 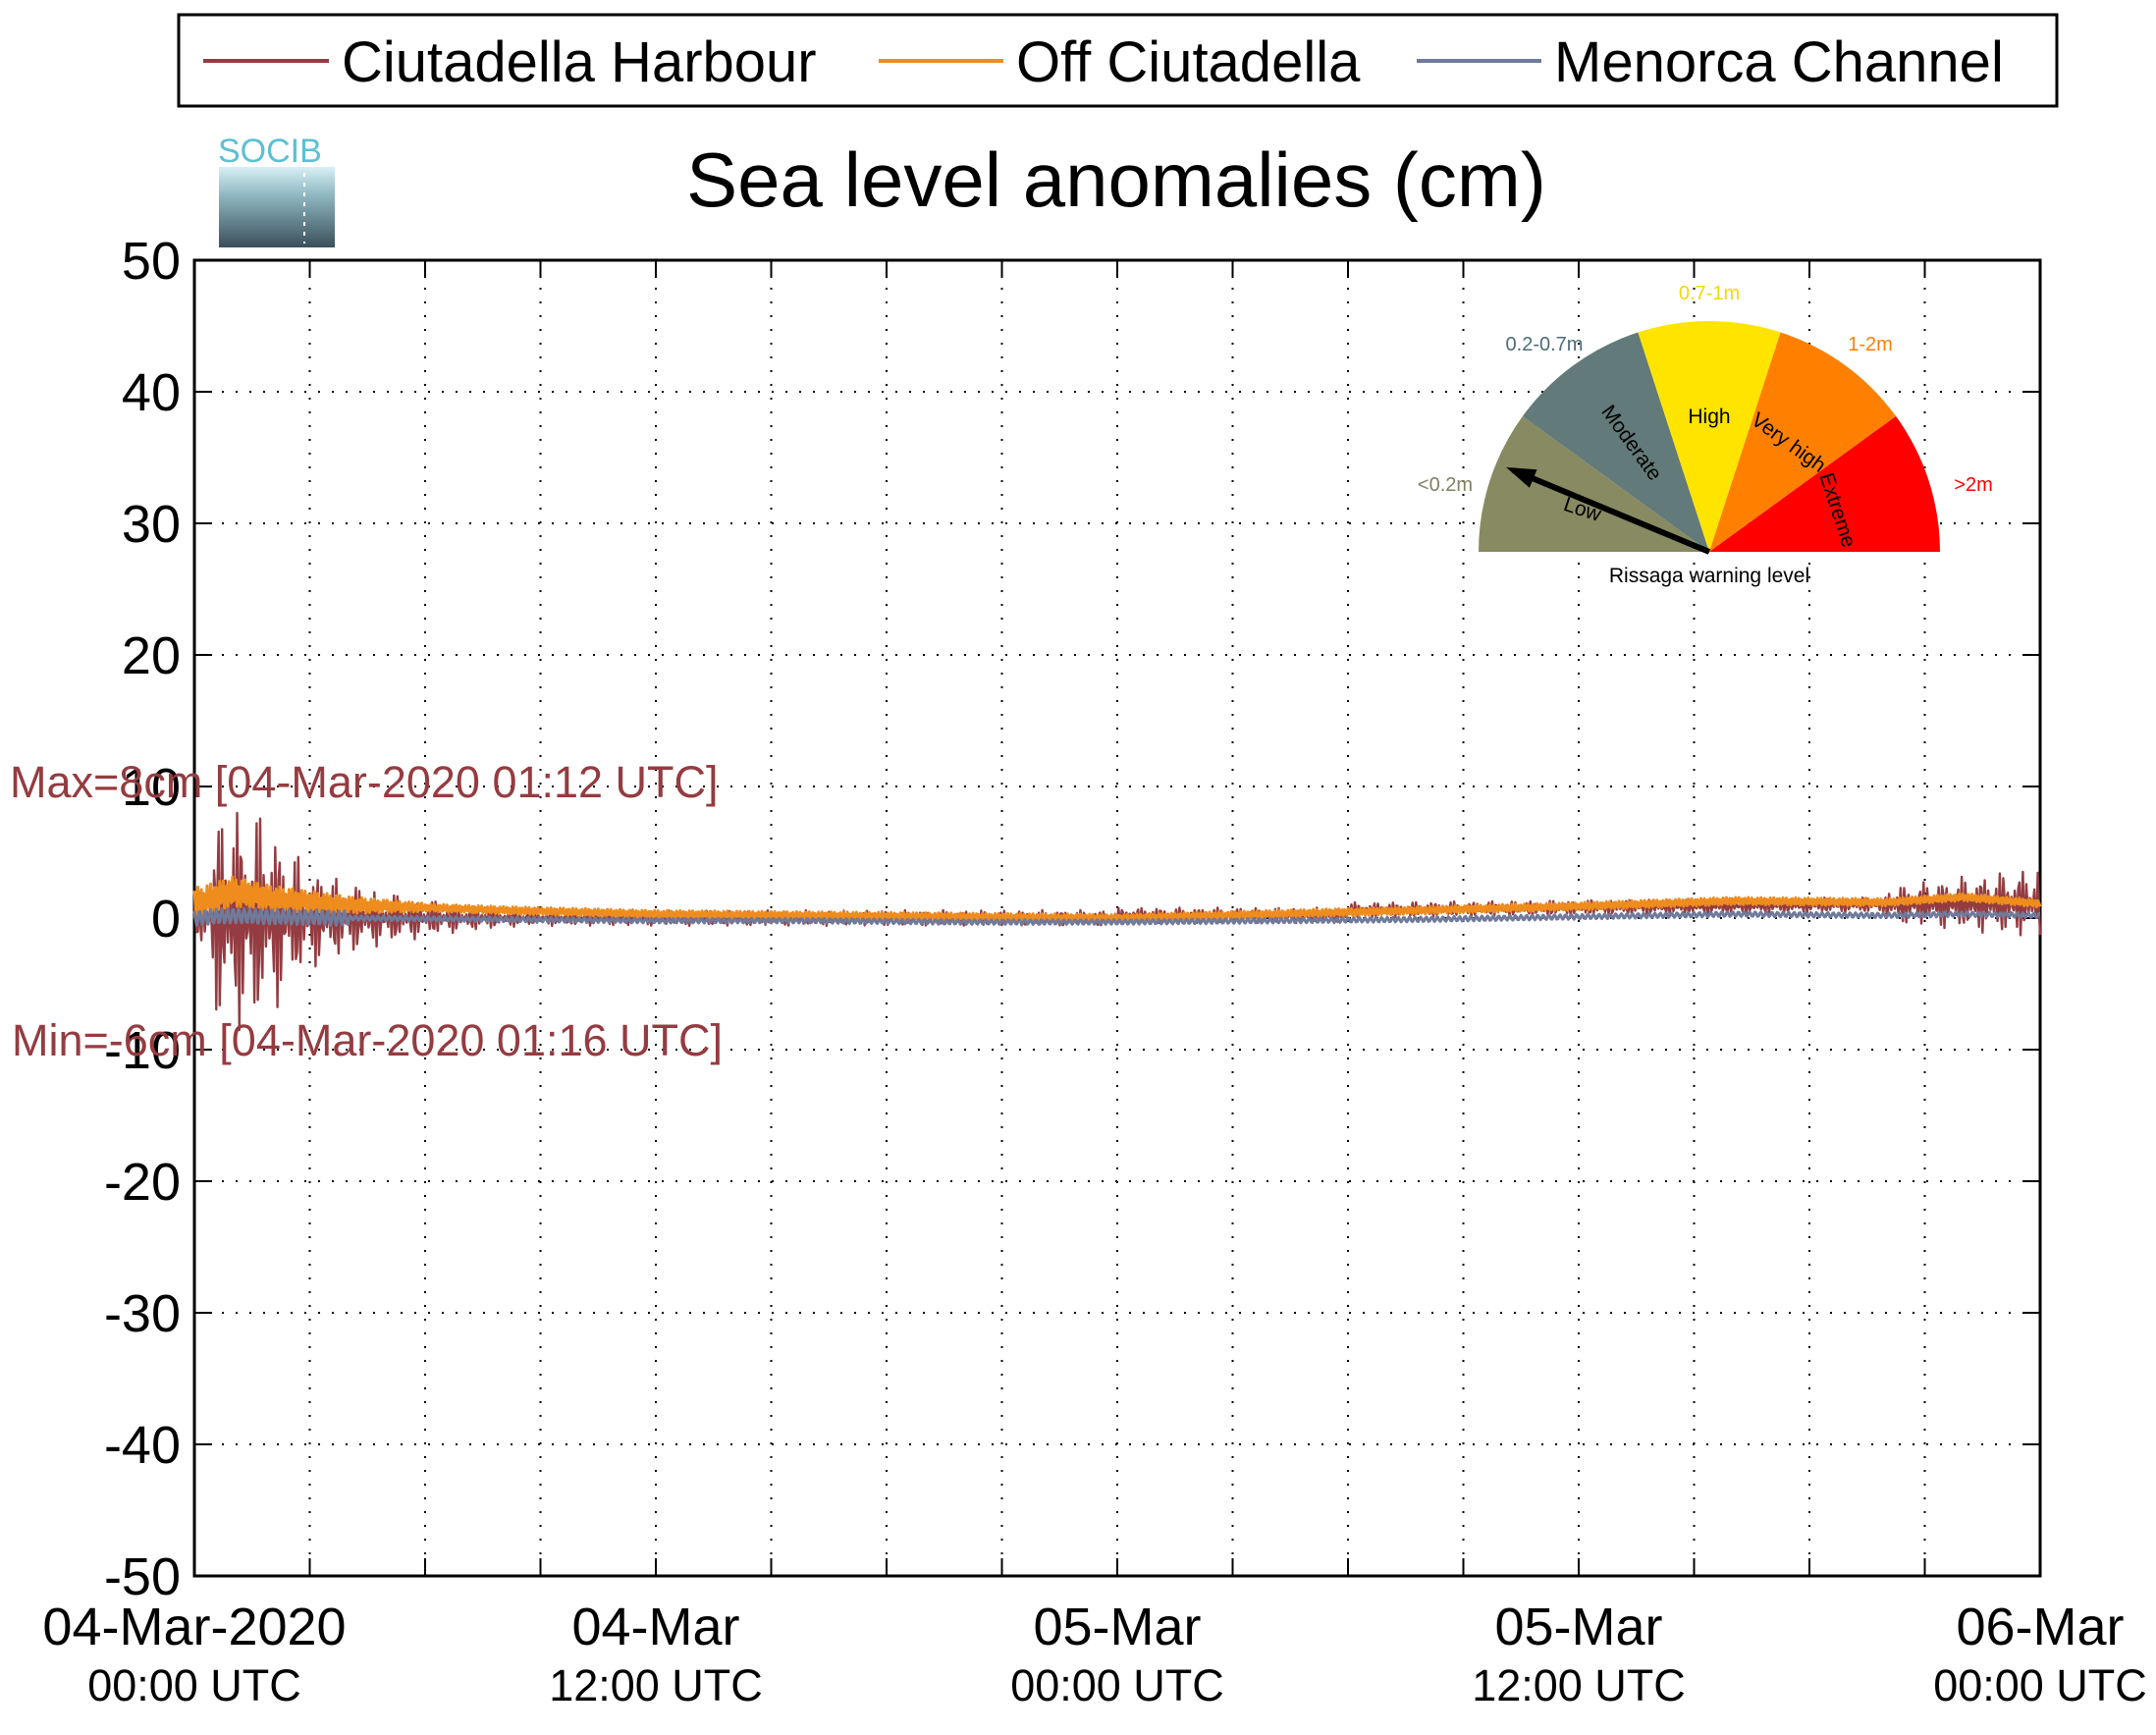 What do you see at coordinates (142, 1051) in the screenshot?
I see `y-tick-label: -10` at bounding box center [142, 1051].